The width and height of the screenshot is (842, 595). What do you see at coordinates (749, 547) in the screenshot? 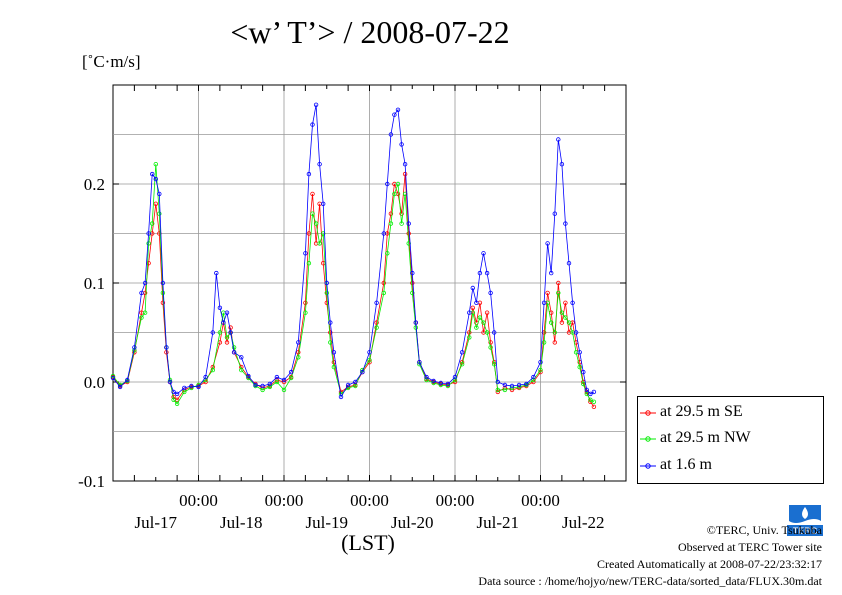
I see `credit-observed: Observed at TERC Tower site` at bounding box center [749, 547].